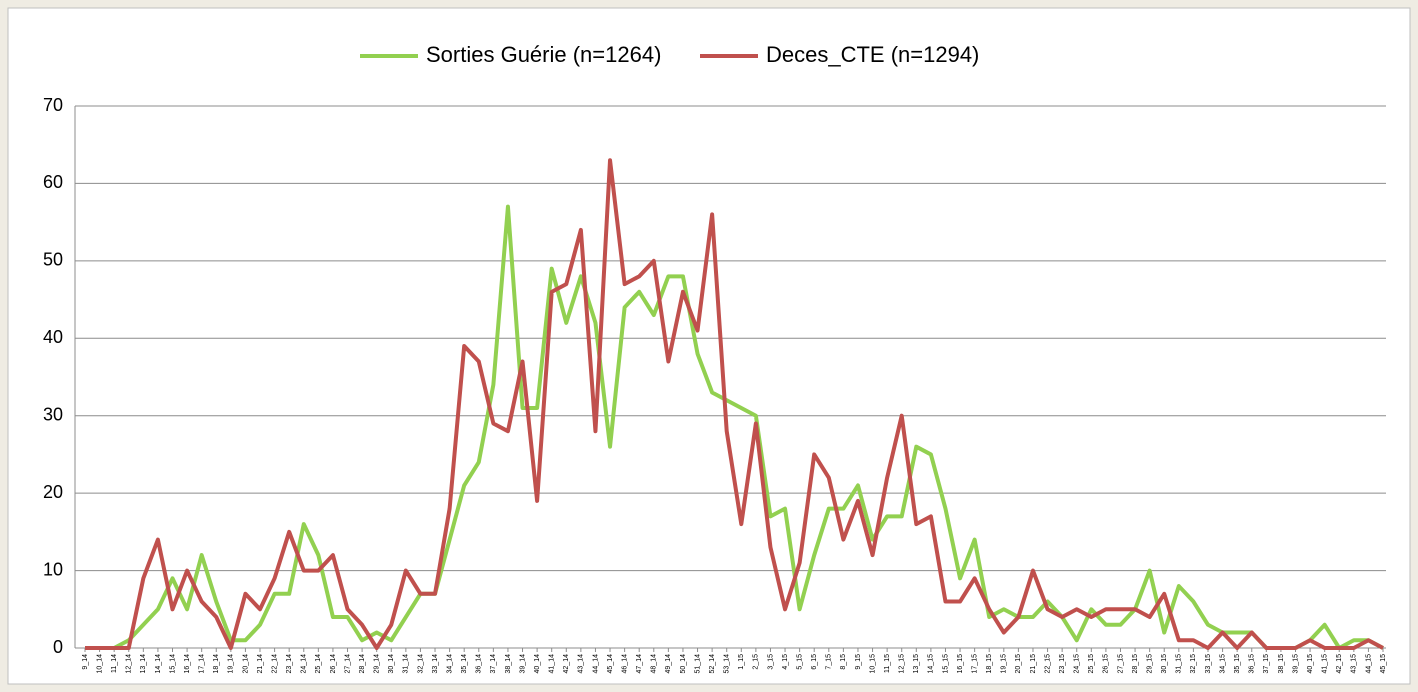 The image size is (1418, 692). What do you see at coordinates (1179, 664) in the screenshot?
I see `x-tick-label: 31_15` at bounding box center [1179, 664].